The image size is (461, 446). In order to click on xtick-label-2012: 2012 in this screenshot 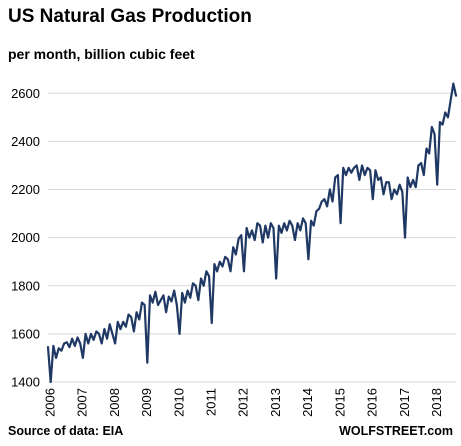, I will do `click(243, 402)`.